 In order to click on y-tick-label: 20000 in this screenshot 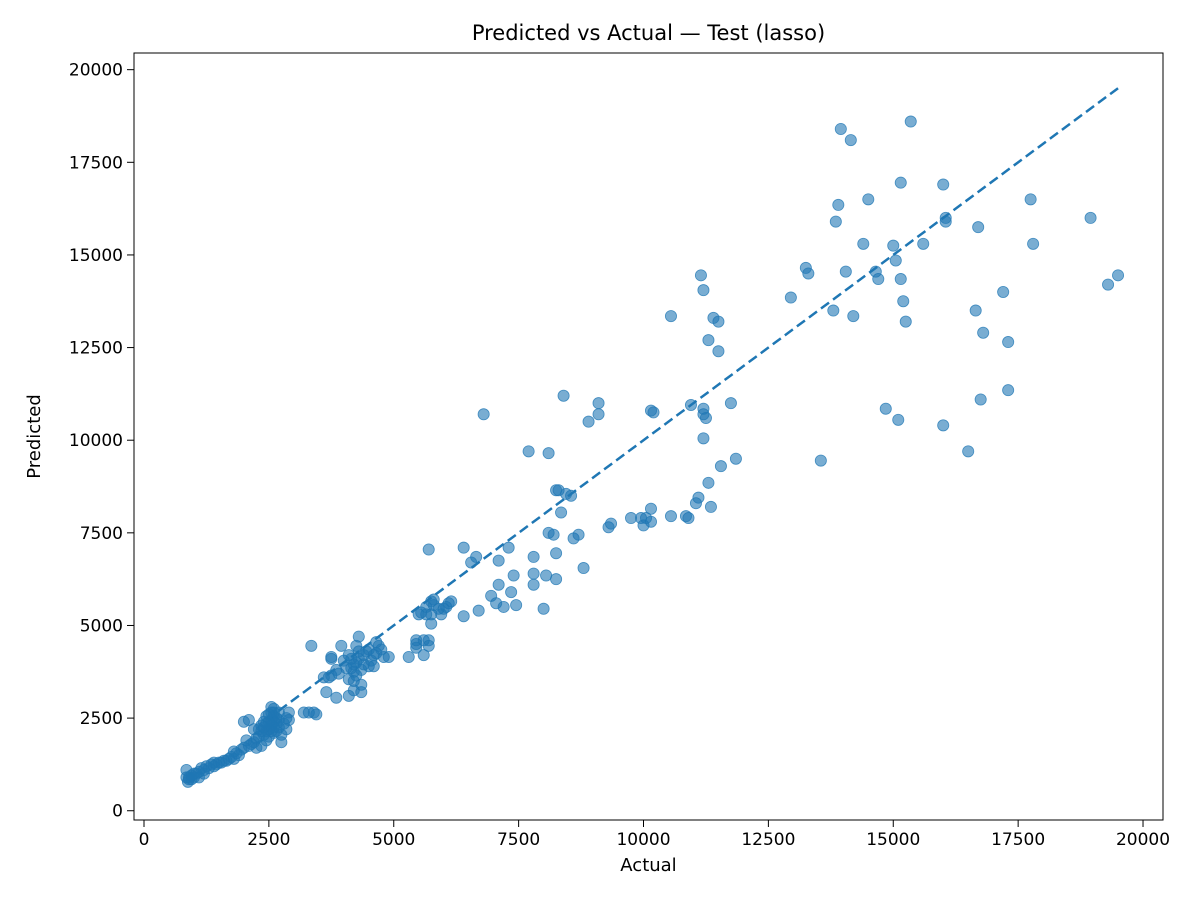, I will do `click(96, 71)`.